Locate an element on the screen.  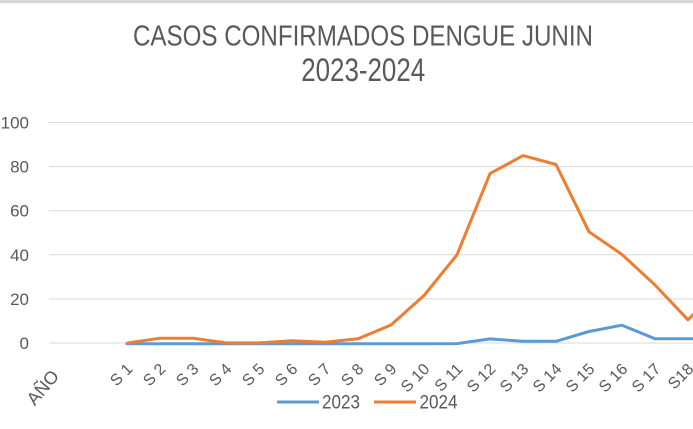
svg-text: 2023 is located at coordinates (341, 403).